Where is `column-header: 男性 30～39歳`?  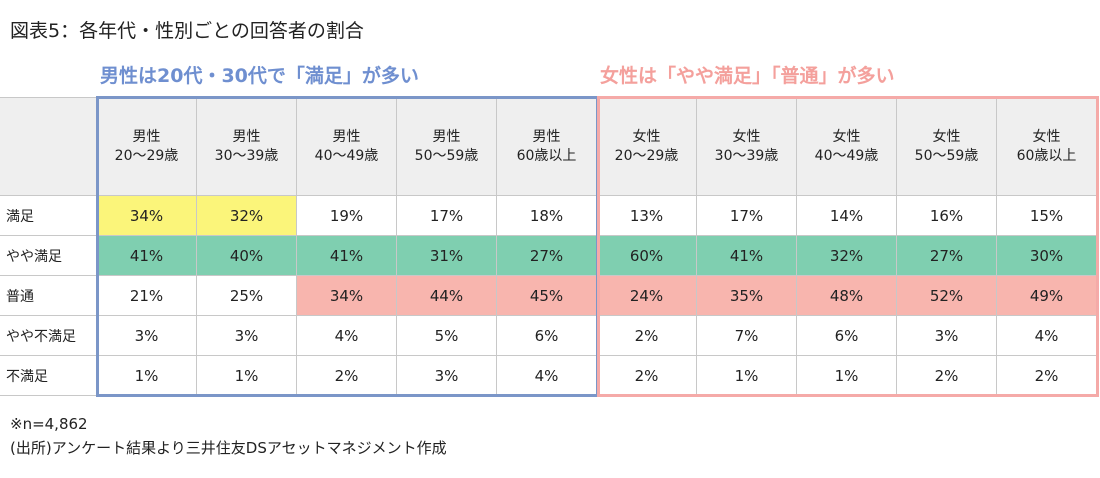 column-header: 男性 30～39歳 is located at coordinates (247, 147).